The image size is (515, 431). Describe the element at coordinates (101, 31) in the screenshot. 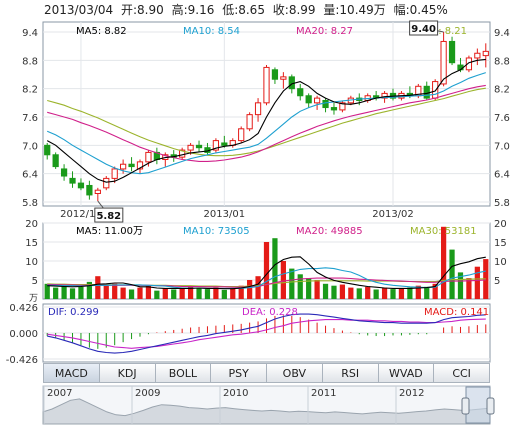

I see `price-legend-item: MA5: 8.82` at that location.